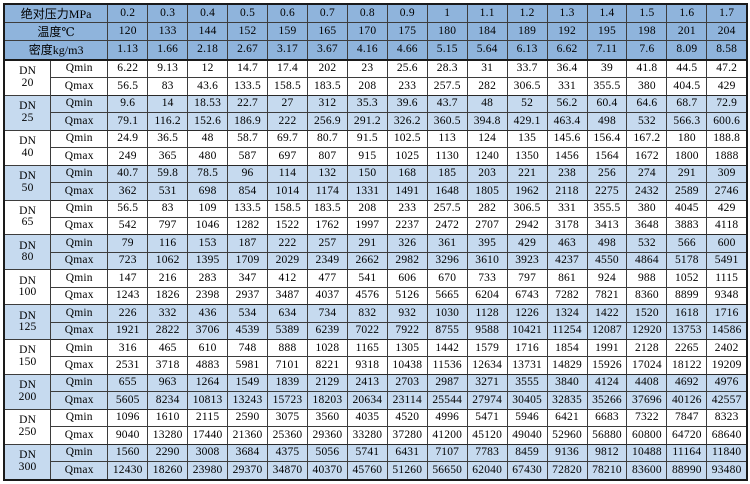 The height and width of the screenshot is (484, 750). Describe the element at coordinates (168, 400) in the screenshot. I see `qmax-value: 8234` at that location.